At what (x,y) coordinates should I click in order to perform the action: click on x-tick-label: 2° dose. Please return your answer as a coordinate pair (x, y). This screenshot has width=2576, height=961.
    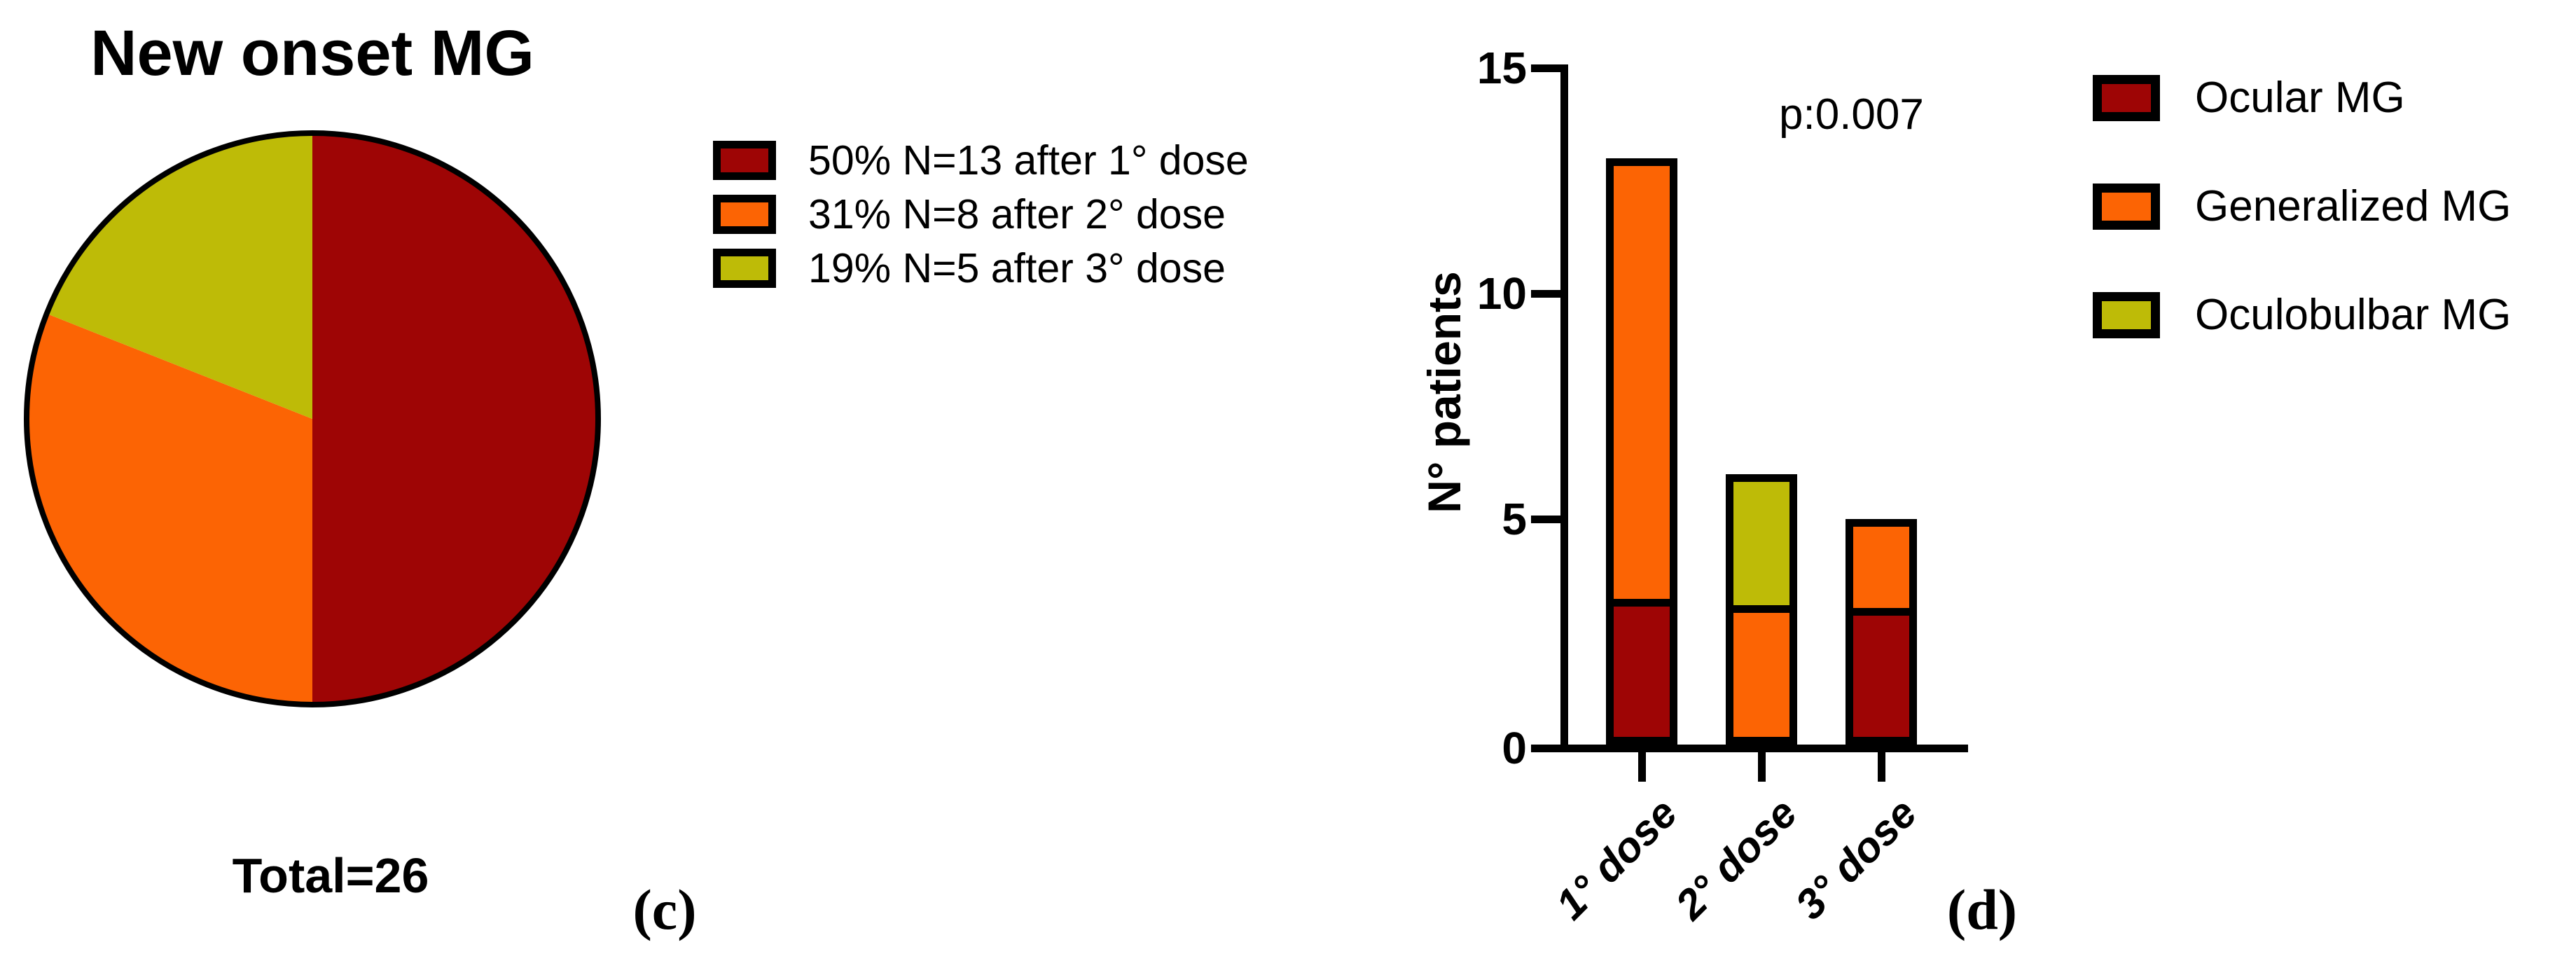
    Looking at the image, I should click on (1736, 859).